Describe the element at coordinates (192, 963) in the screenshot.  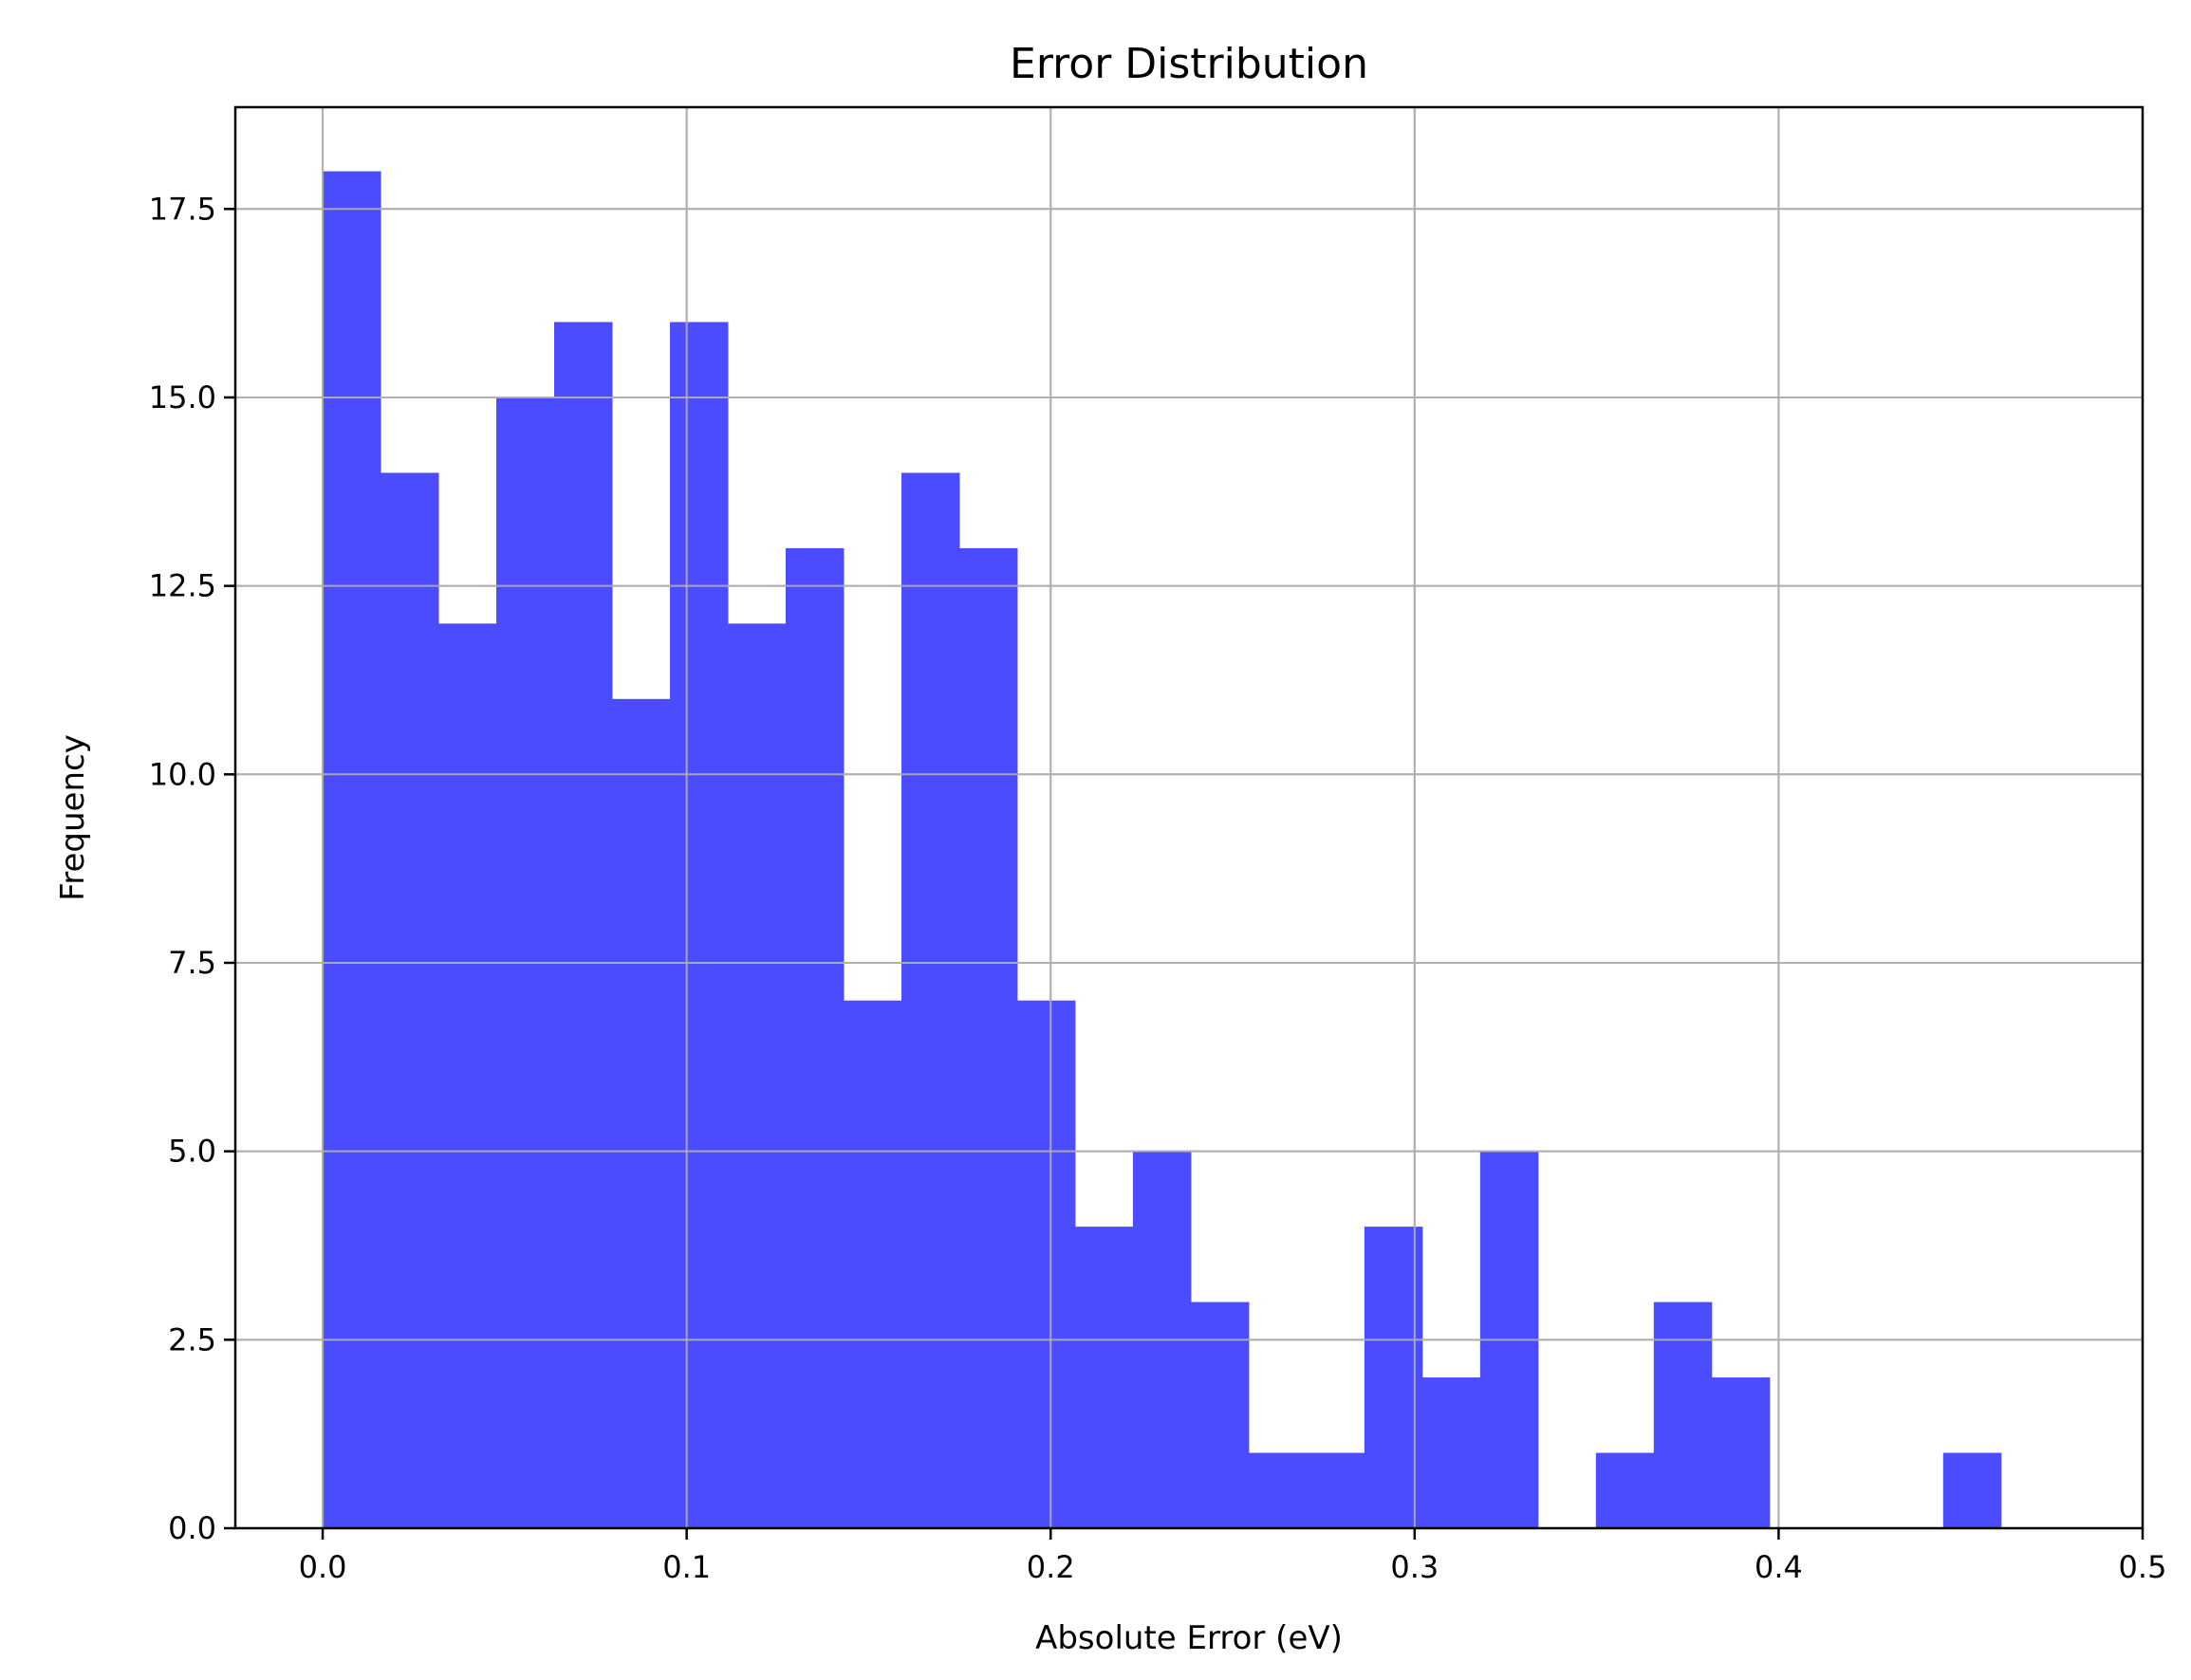
I see `y-tick-label: 7.5` at that location.